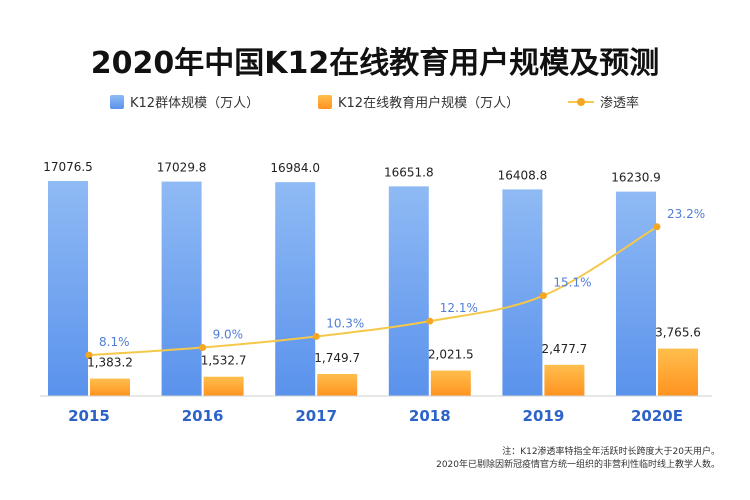  I want to click on chart-title: 2020年中国K12在线教育用户规模及预测, so click(375, 63).